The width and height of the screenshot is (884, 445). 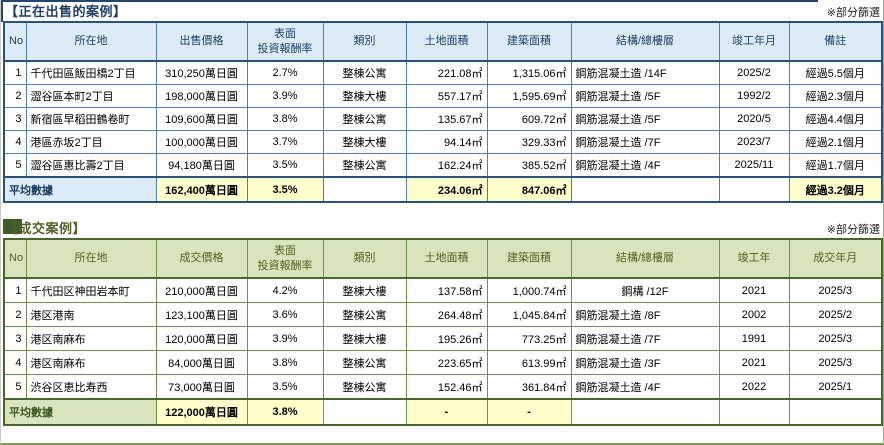 I want to click on land-cell: 264.48㎡, so click(x=446, y=314).